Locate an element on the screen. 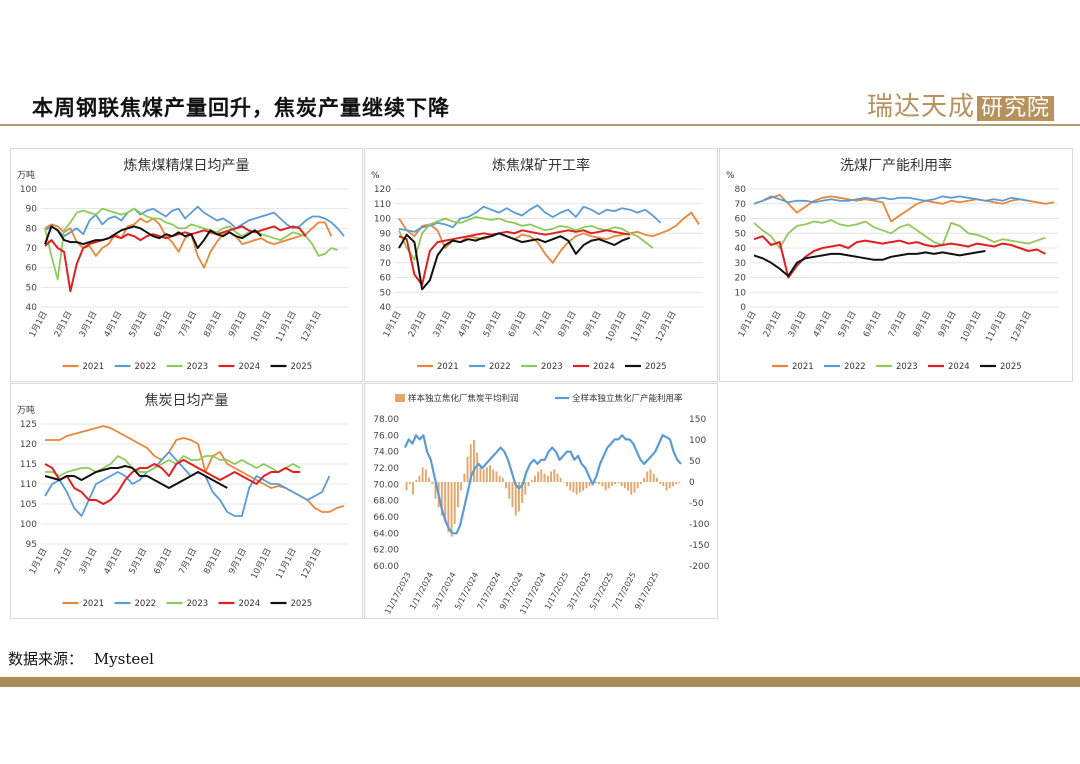  x-tick-label: 10月1日 is located at coordinates (616, 327).